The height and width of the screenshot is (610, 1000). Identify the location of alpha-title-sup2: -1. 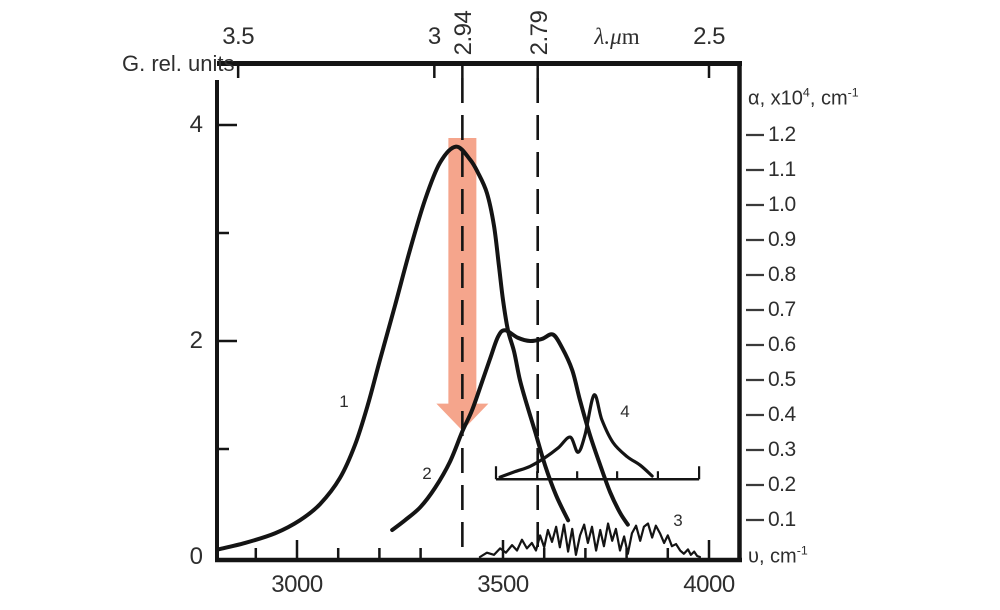
(853, 92).